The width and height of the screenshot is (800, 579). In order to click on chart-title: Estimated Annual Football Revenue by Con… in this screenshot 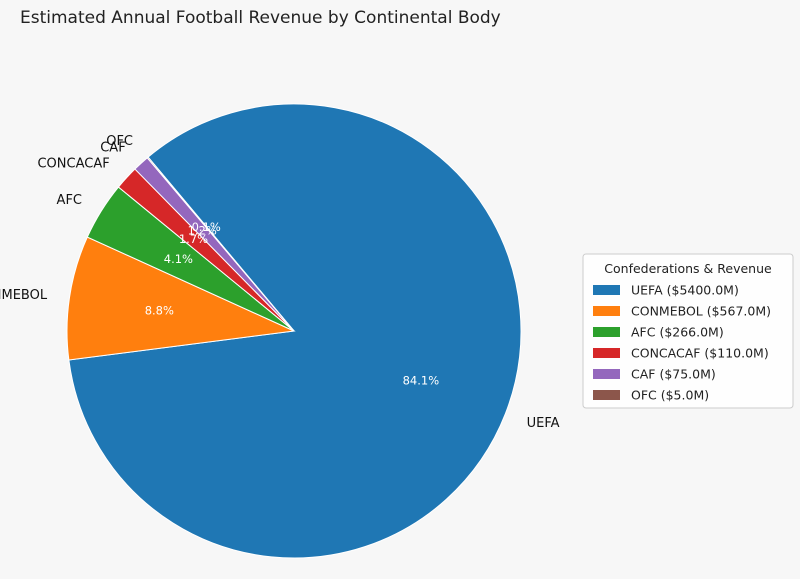, I will do `click(260, 18)`.